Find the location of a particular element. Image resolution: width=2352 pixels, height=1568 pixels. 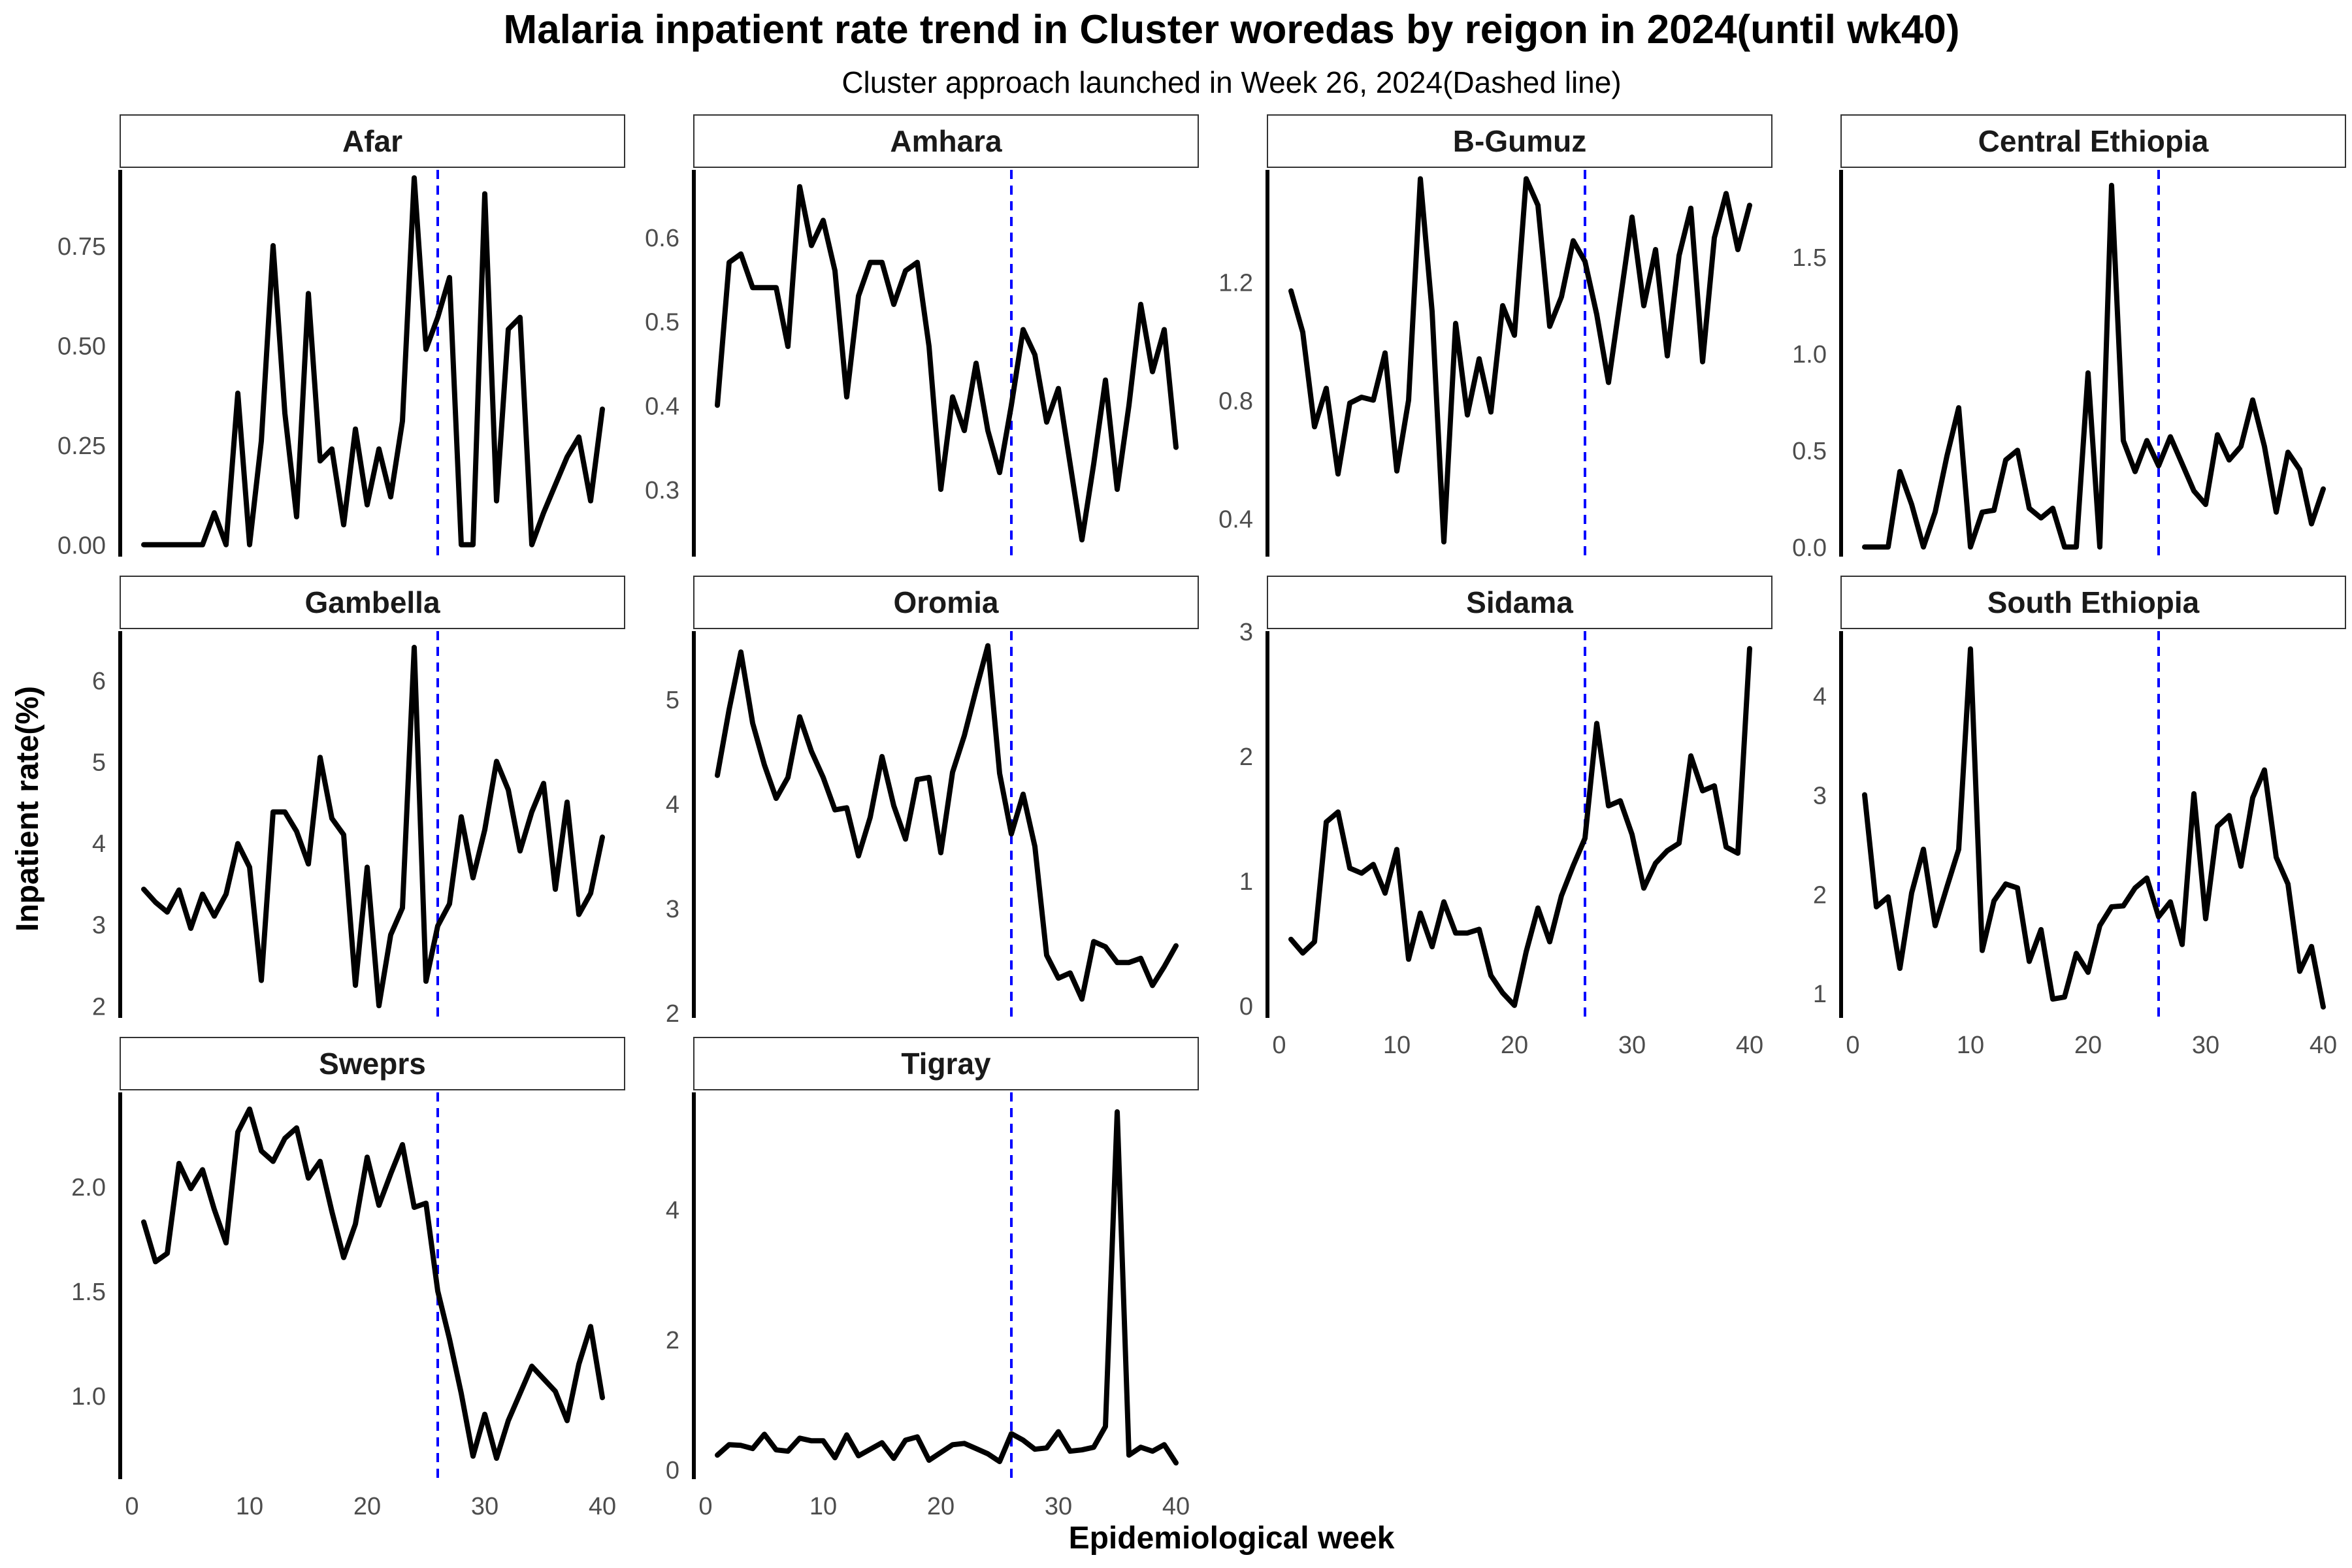

panel-title: Gambella is located at coordinates (372, 602).